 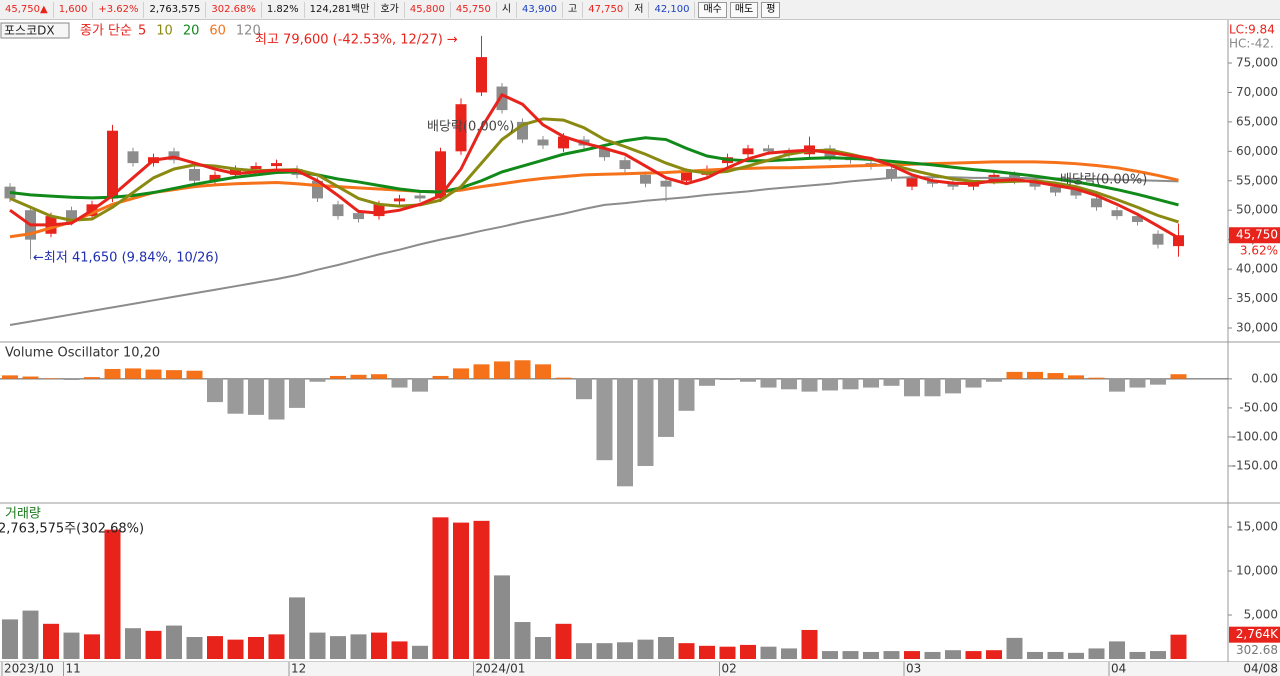 I want to click on quote-field: 45,750, so click(x=474, y=9).